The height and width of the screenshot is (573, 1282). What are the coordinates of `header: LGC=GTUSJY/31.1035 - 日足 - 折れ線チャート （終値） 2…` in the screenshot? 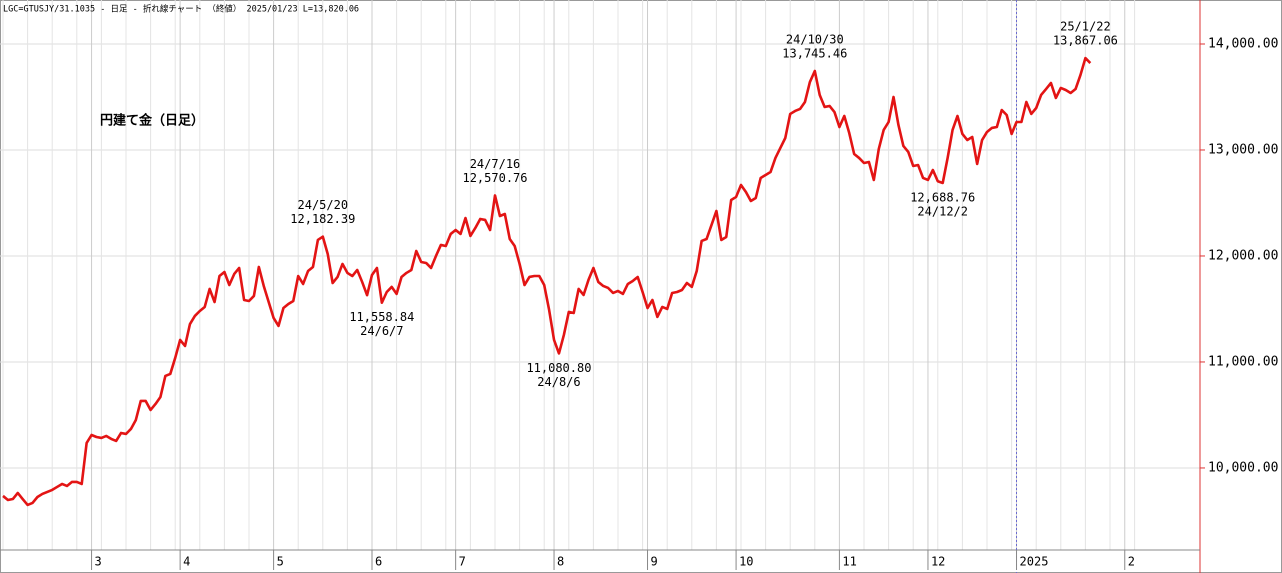 It's located at (181, 9).